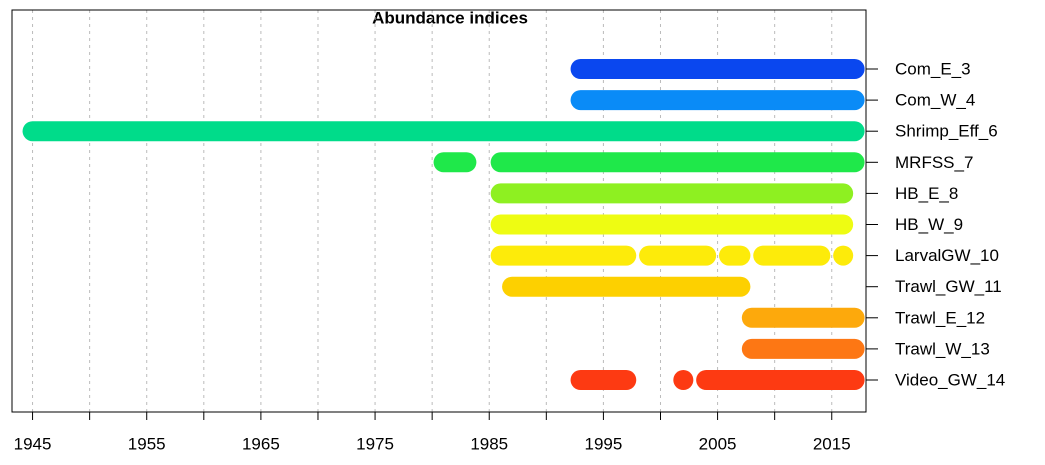  What do you see at coordinates (929, 224) in the screenshot?
I see `series-label: HB_W_9` at bounding box center [929, 224].